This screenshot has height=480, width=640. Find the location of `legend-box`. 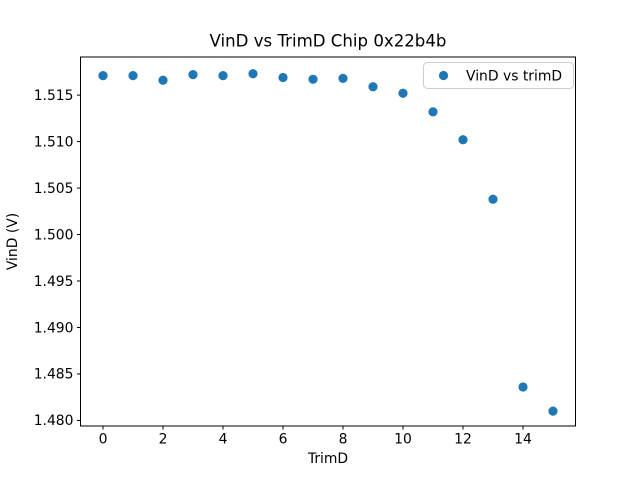

legend-box is located at coordinates (498, 75).